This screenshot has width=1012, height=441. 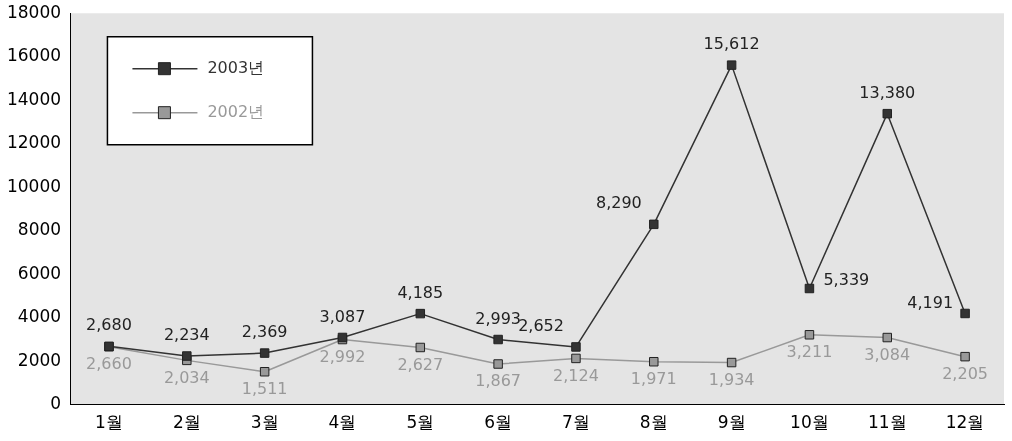 What do you see at coordinates (236, 111) in the screenshot?
I see `legend-label: 2002년` at bounding box center [236, 111].